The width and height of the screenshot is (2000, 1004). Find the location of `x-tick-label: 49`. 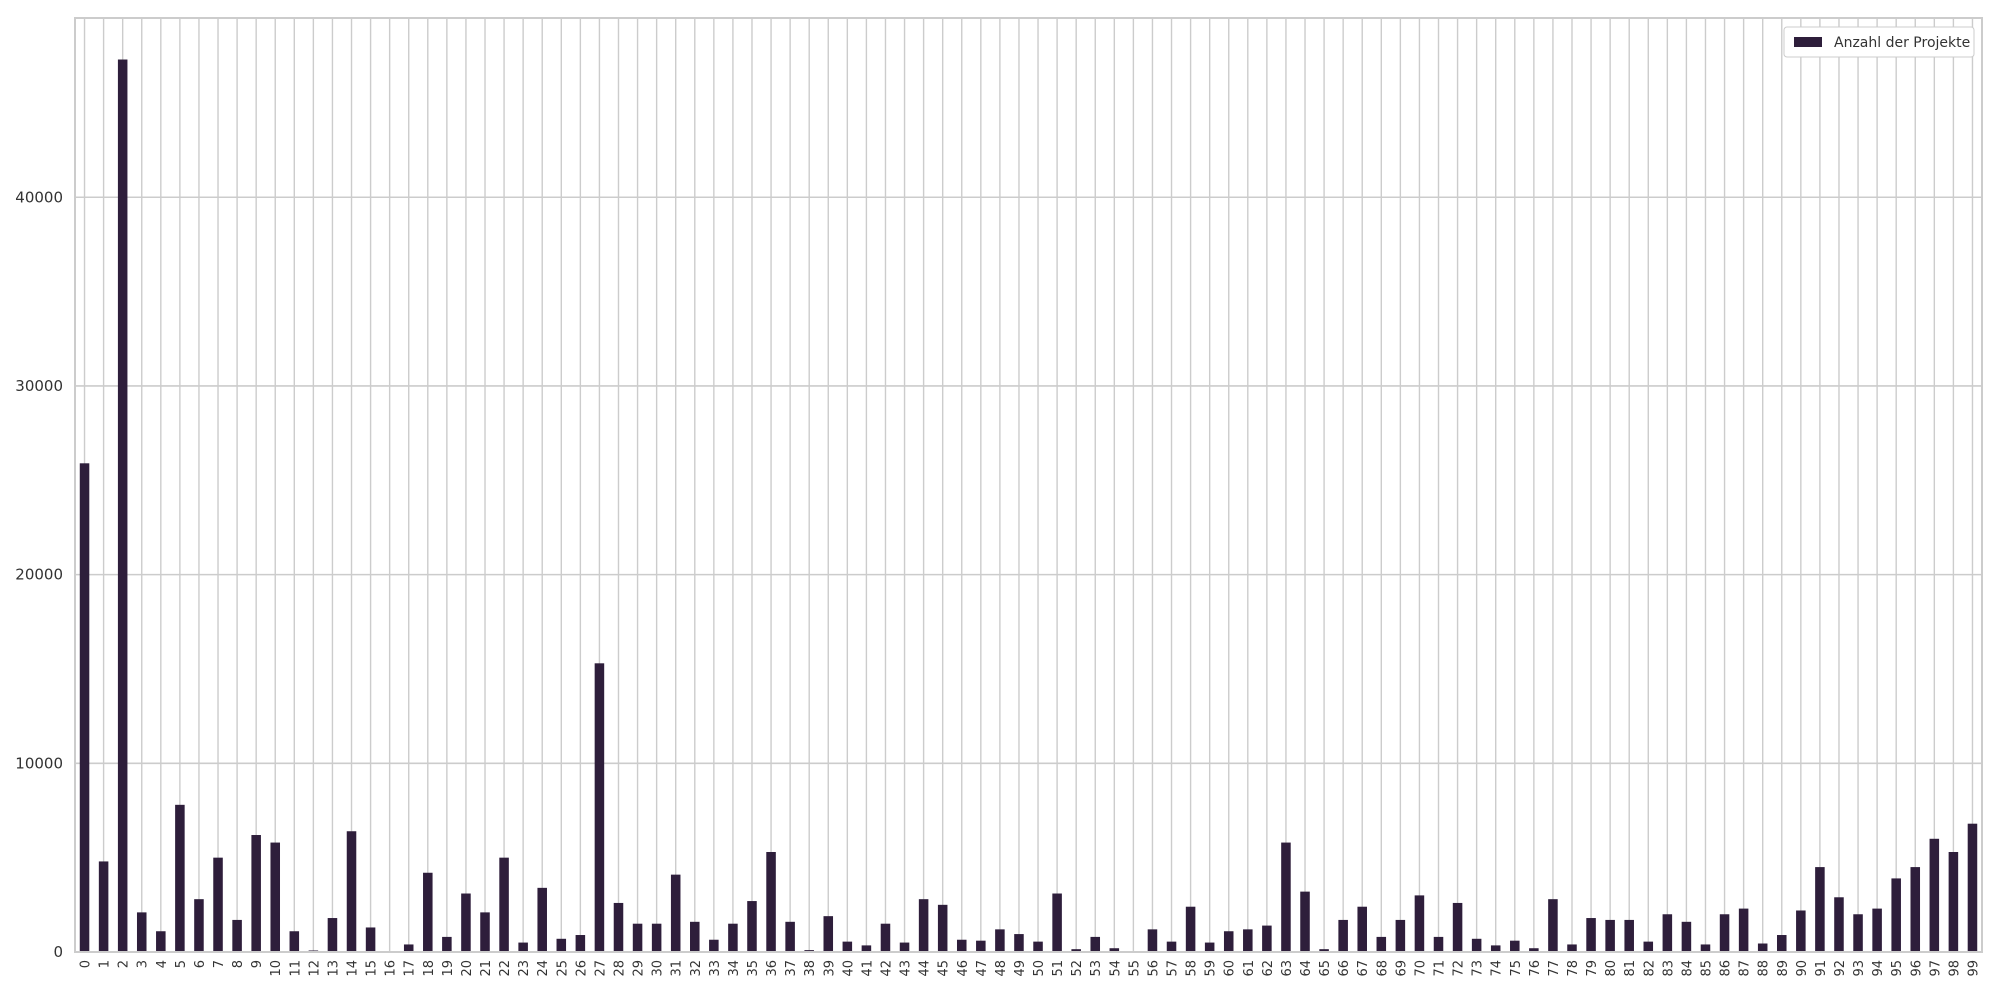

x-tick-label: 49 is located at coordinates (1020, 968).